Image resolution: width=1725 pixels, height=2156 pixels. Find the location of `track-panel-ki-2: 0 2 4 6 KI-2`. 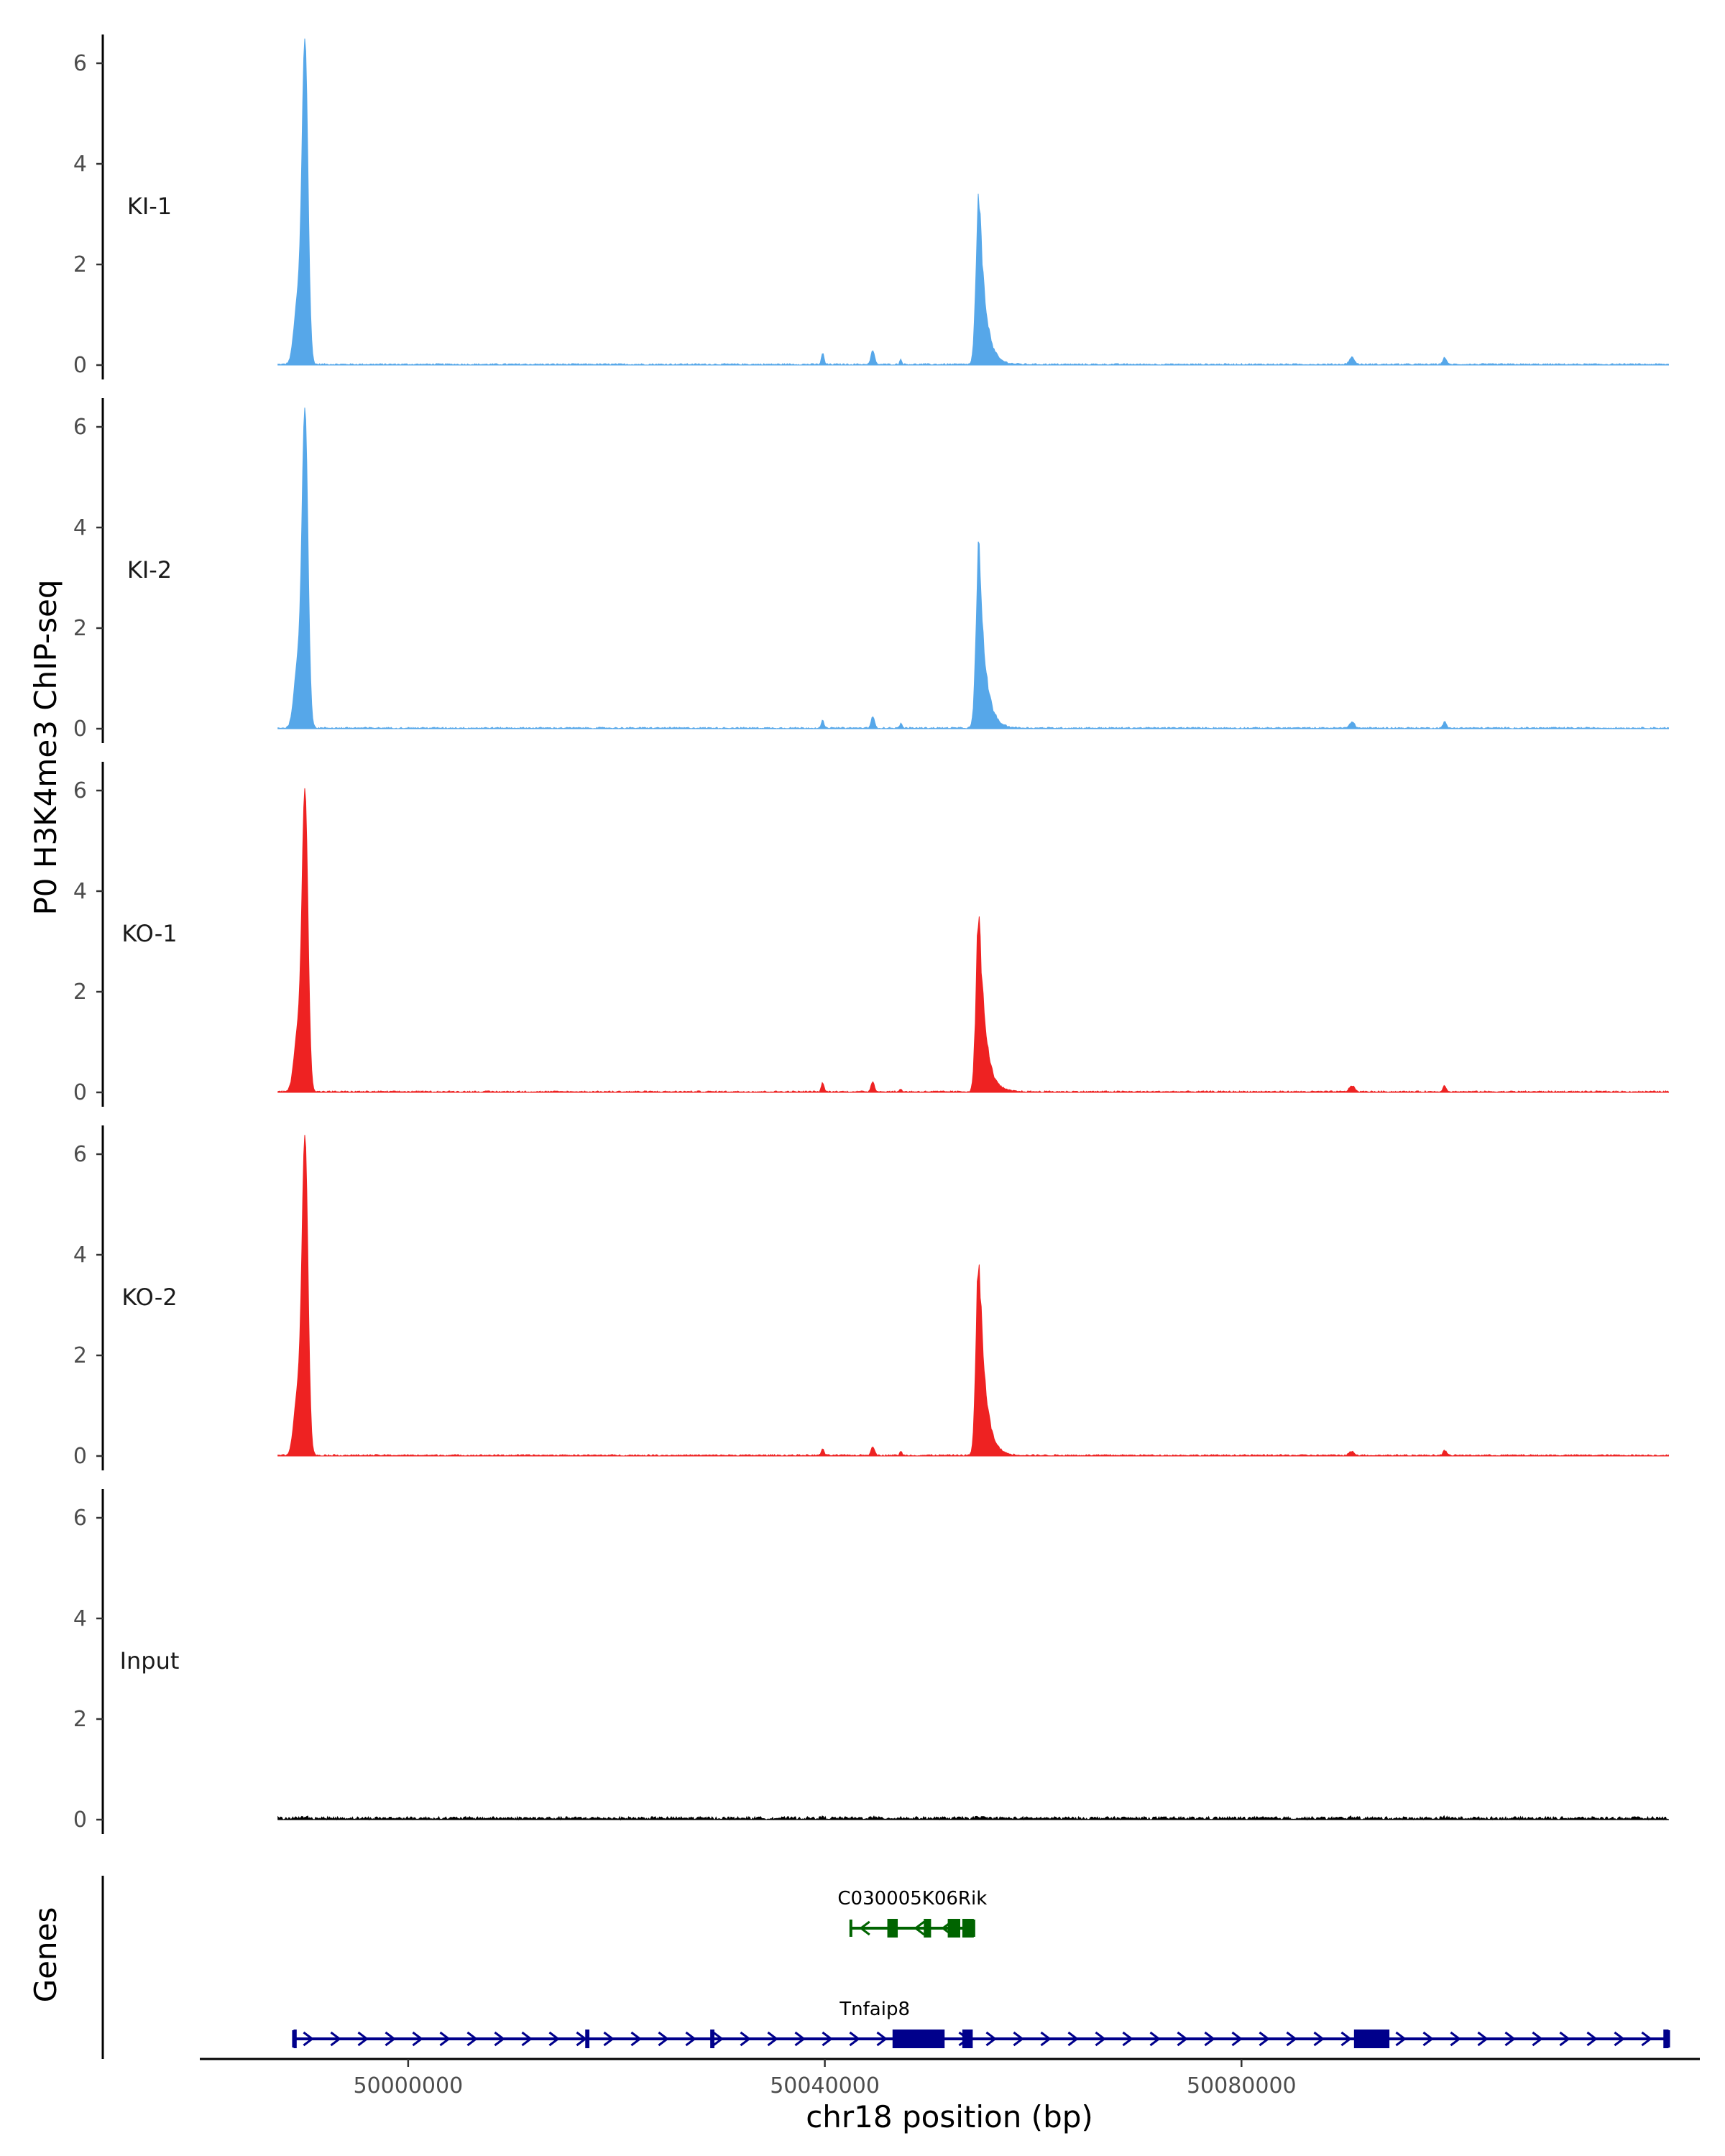

track-panel-ki-2: 0 2 4 6 KI-2 is located at coordinates (871, 570).